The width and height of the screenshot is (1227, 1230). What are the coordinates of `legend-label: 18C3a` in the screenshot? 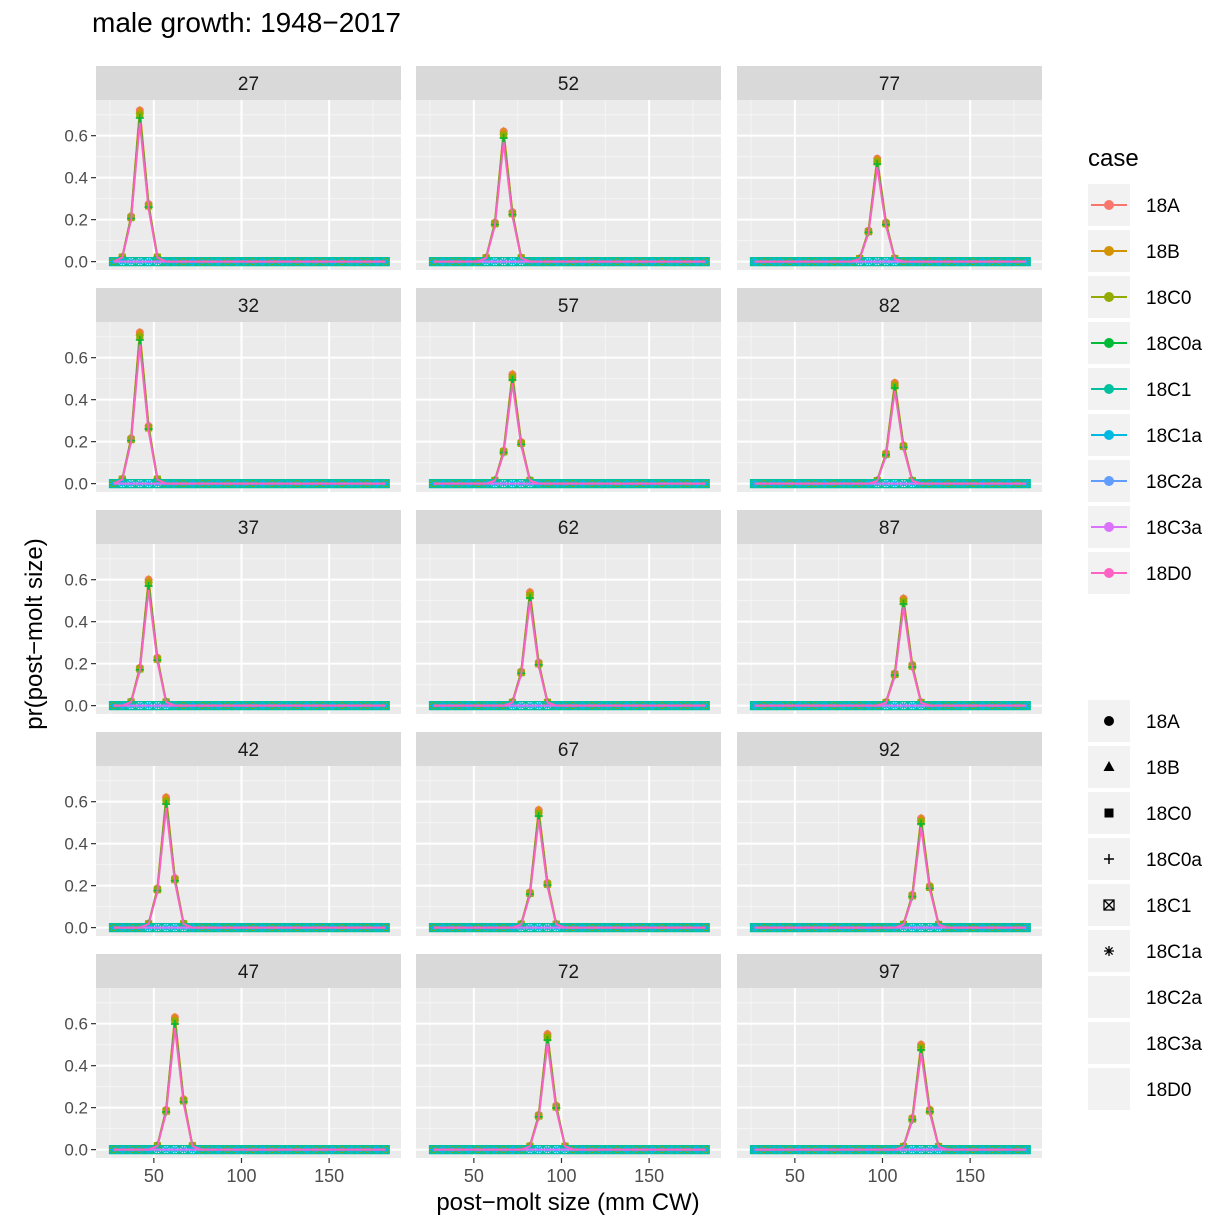 It's located at (1174, 528).